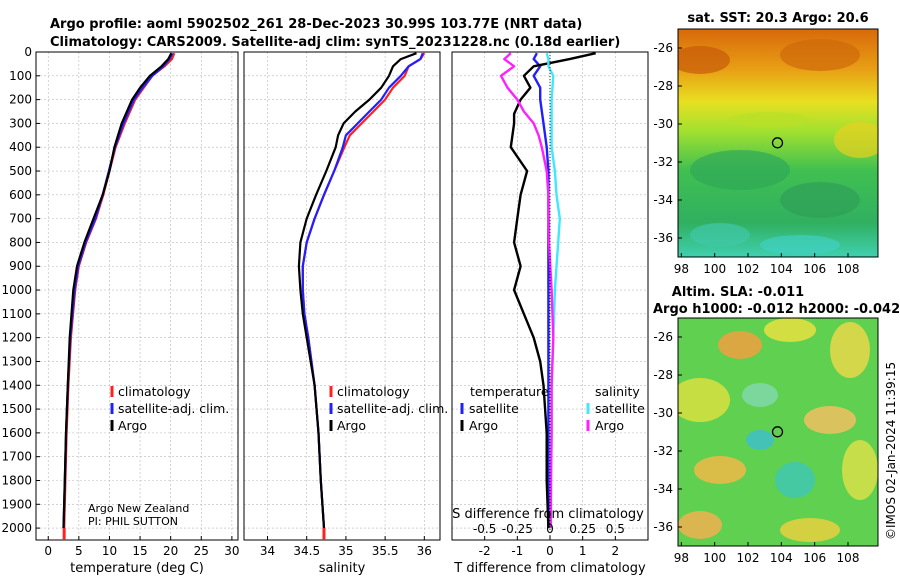 The image size is (900, 580). Describe the element at coordinates (663, 527) in the screenshot. I see `map-y-tick-label: -36` at that location.